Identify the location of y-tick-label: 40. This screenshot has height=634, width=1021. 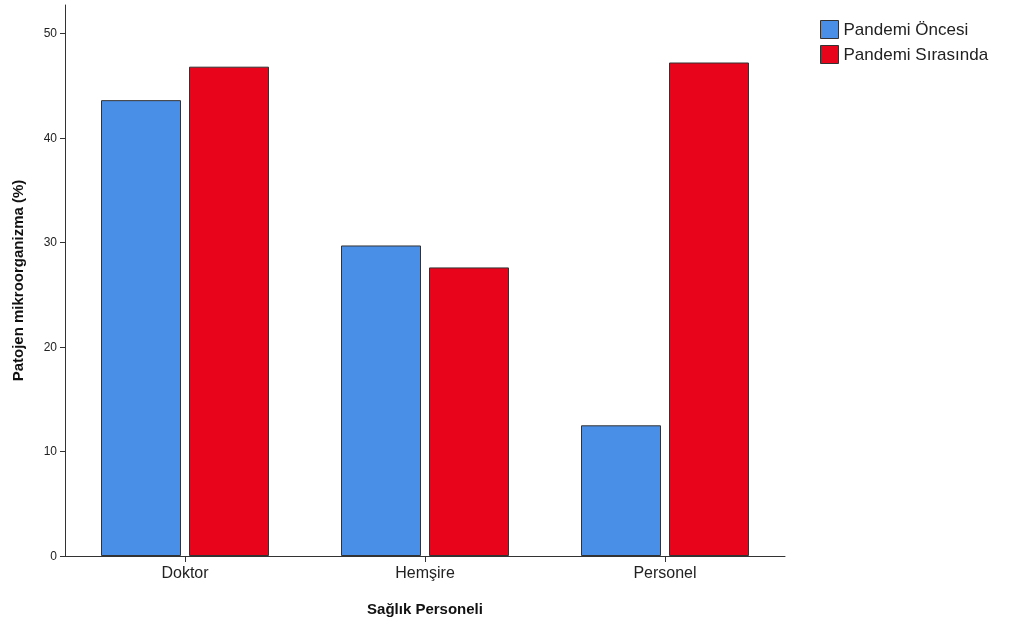
(50, 137).